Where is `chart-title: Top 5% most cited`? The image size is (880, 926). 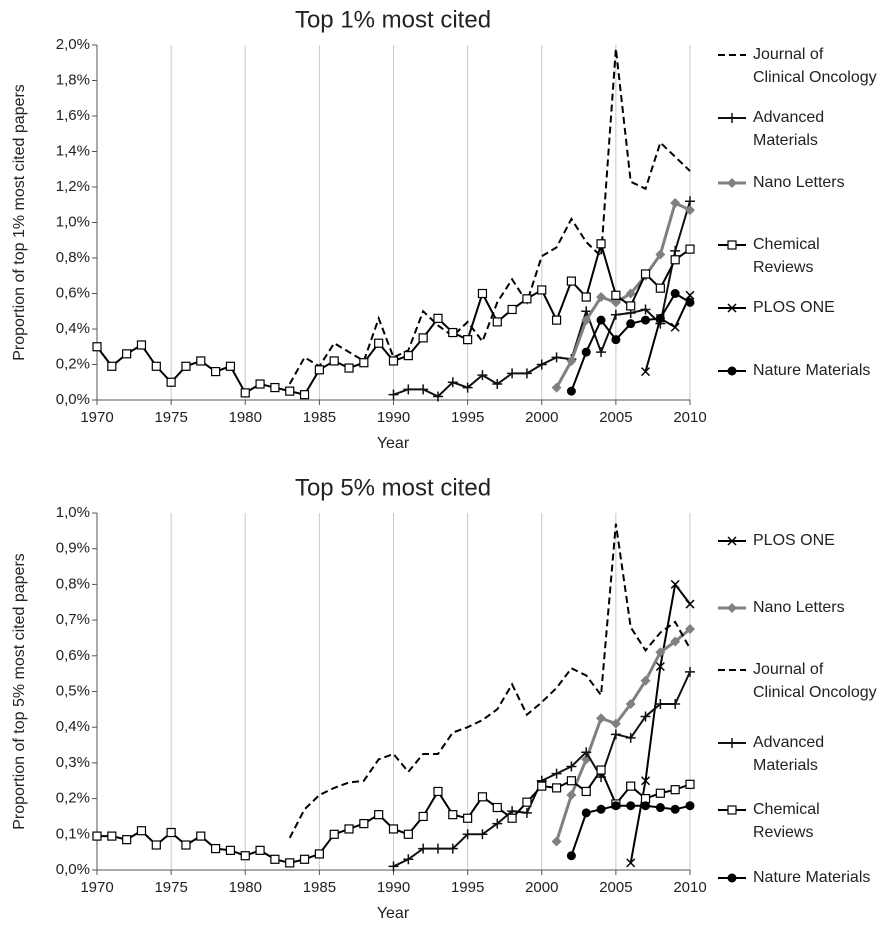
chart-title: Top 5% most cited is located at coordinates (393, 487).